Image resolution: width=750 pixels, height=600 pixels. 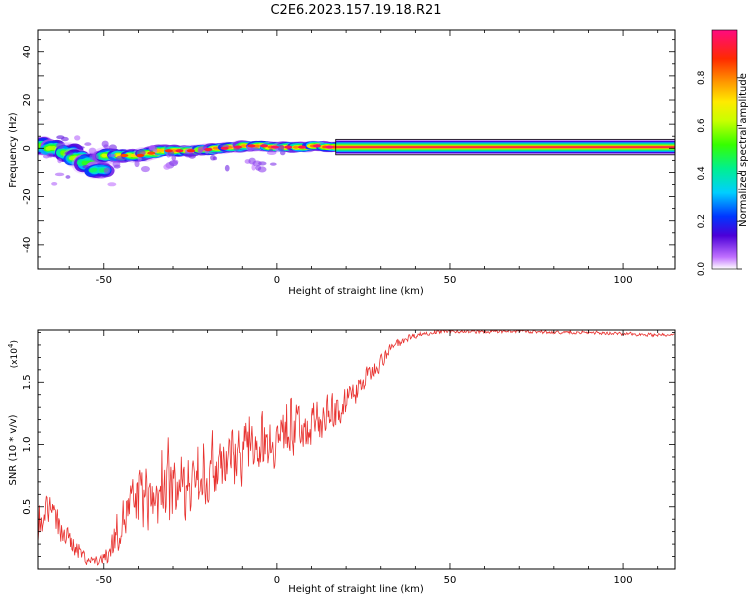 What do you see at coordinates (702, 173) in the screenshot?
I see `colorbar-tick-label: 0.4` at bounding box center [702, 173].